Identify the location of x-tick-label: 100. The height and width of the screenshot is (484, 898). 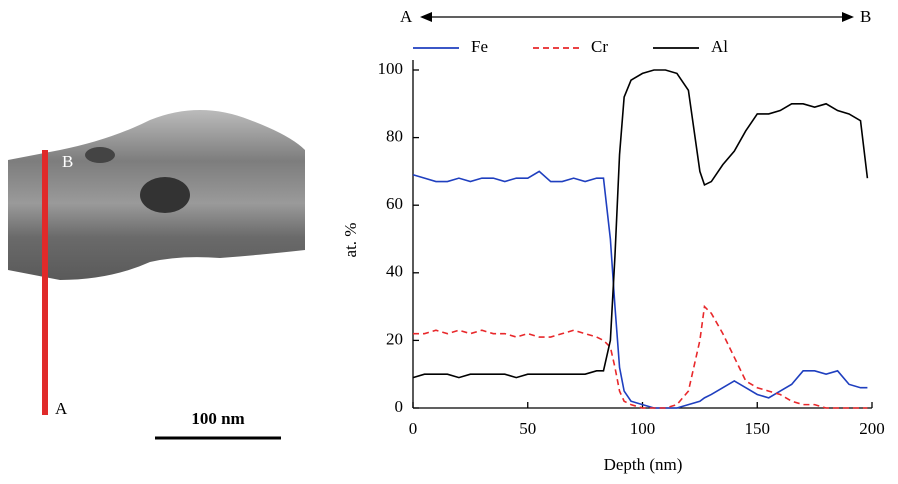
(643, 428).